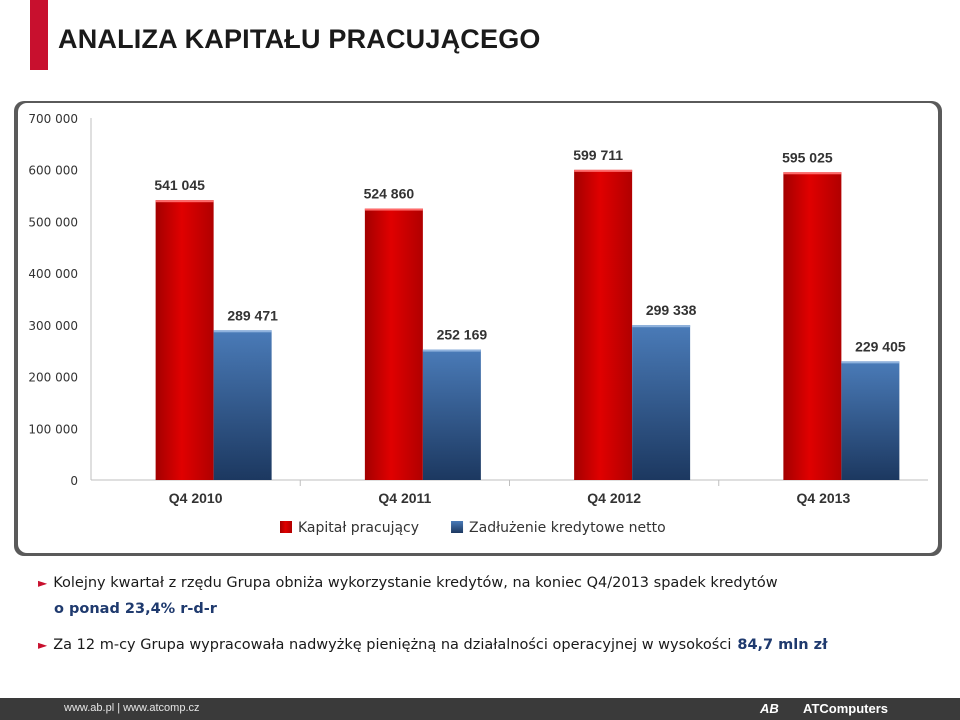  I want to click on data-label: 599 711, so click(598, 155).